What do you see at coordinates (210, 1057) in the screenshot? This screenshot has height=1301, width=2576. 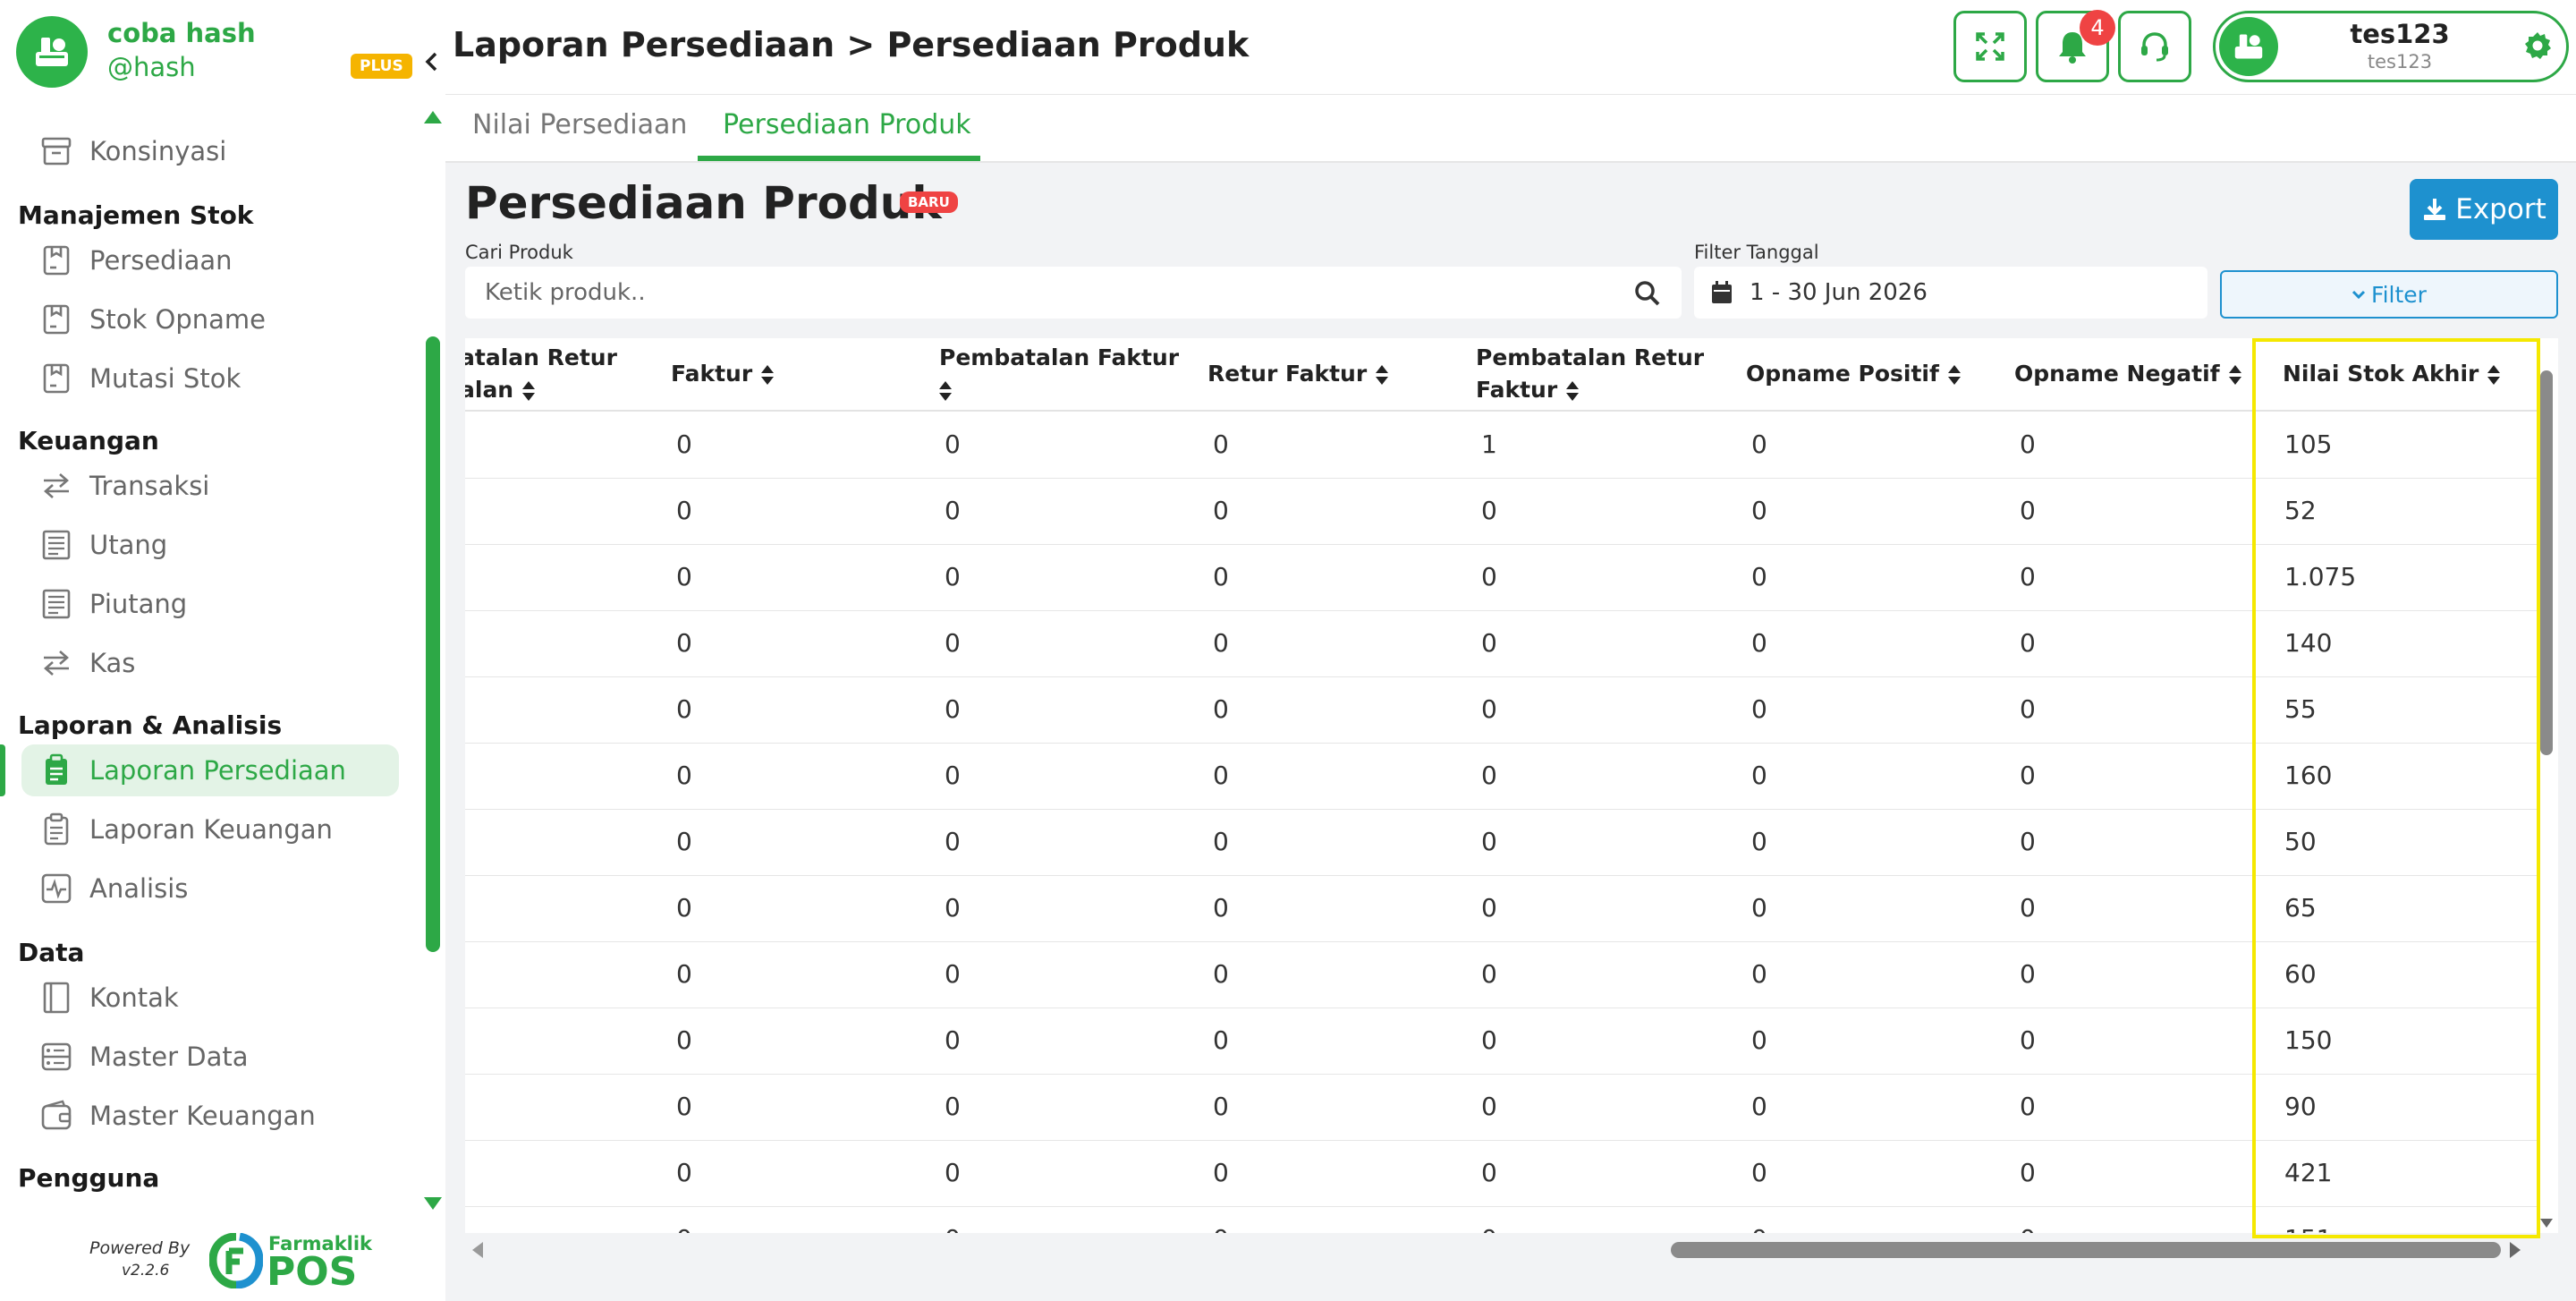 I see `sidebar-item-master-data: Master Data` at bounding box center [210, 1057].